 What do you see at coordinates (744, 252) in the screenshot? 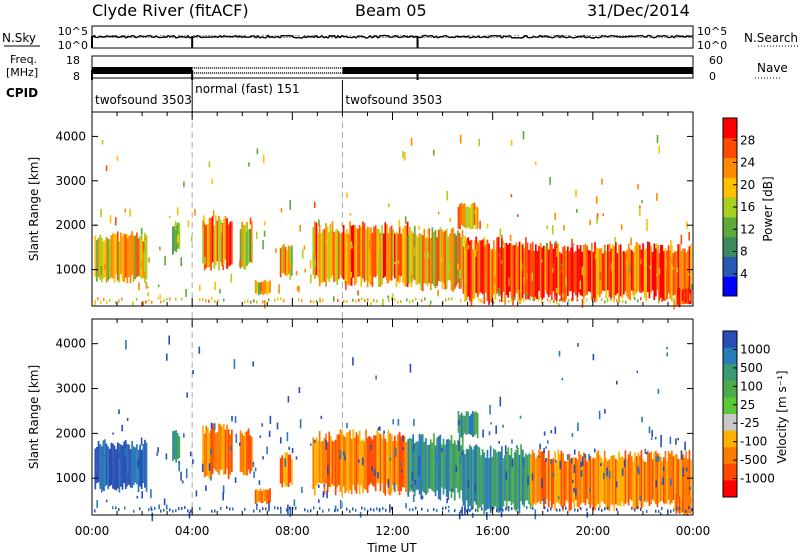
I see `power-colorbar-tick-label: 8` at bounding box center [744, 252].